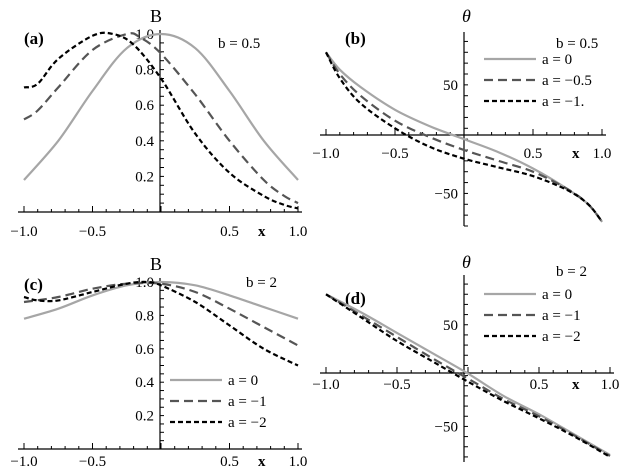  Describe the element at coordinates (261, 283) in the screenshot. I see `panel-c-param: b = 2` at that location.